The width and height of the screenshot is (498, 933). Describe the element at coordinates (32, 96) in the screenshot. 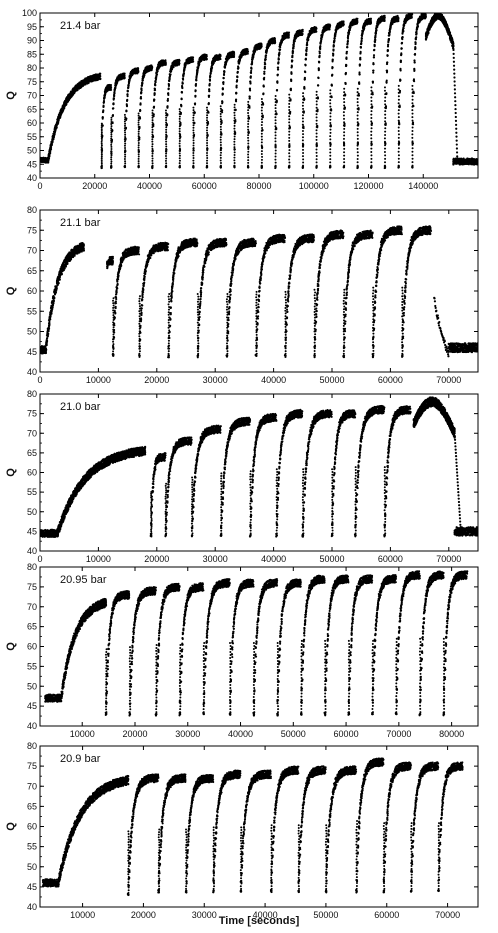

I see `y-tick-label: 70` at that location.